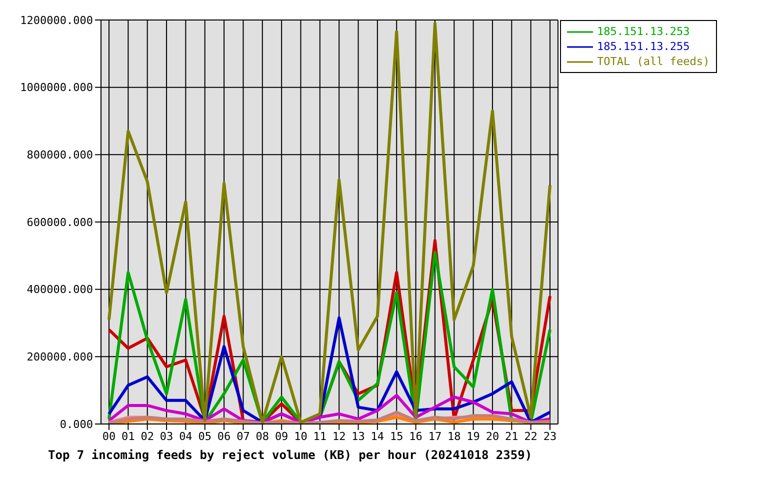 This screenshot has height=480, width=780. What do you see at coordinates (56, 87) in the screenshot?
I see `y-tick-label: 1000000.000` at bounding box center [56, 87].